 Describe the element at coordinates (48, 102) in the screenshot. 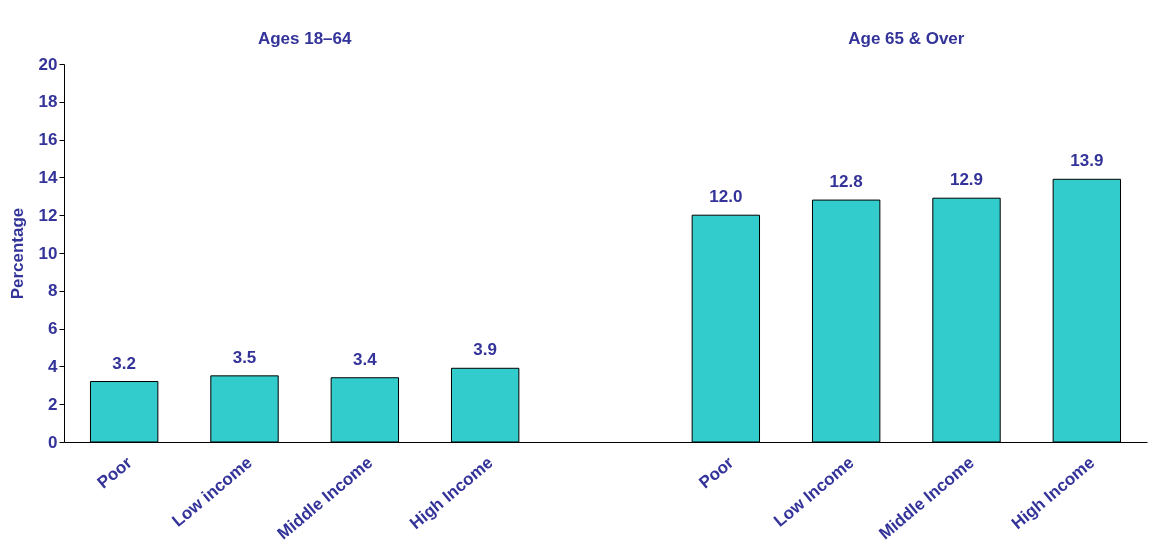

I see `y-tick-label: 18` at that location.